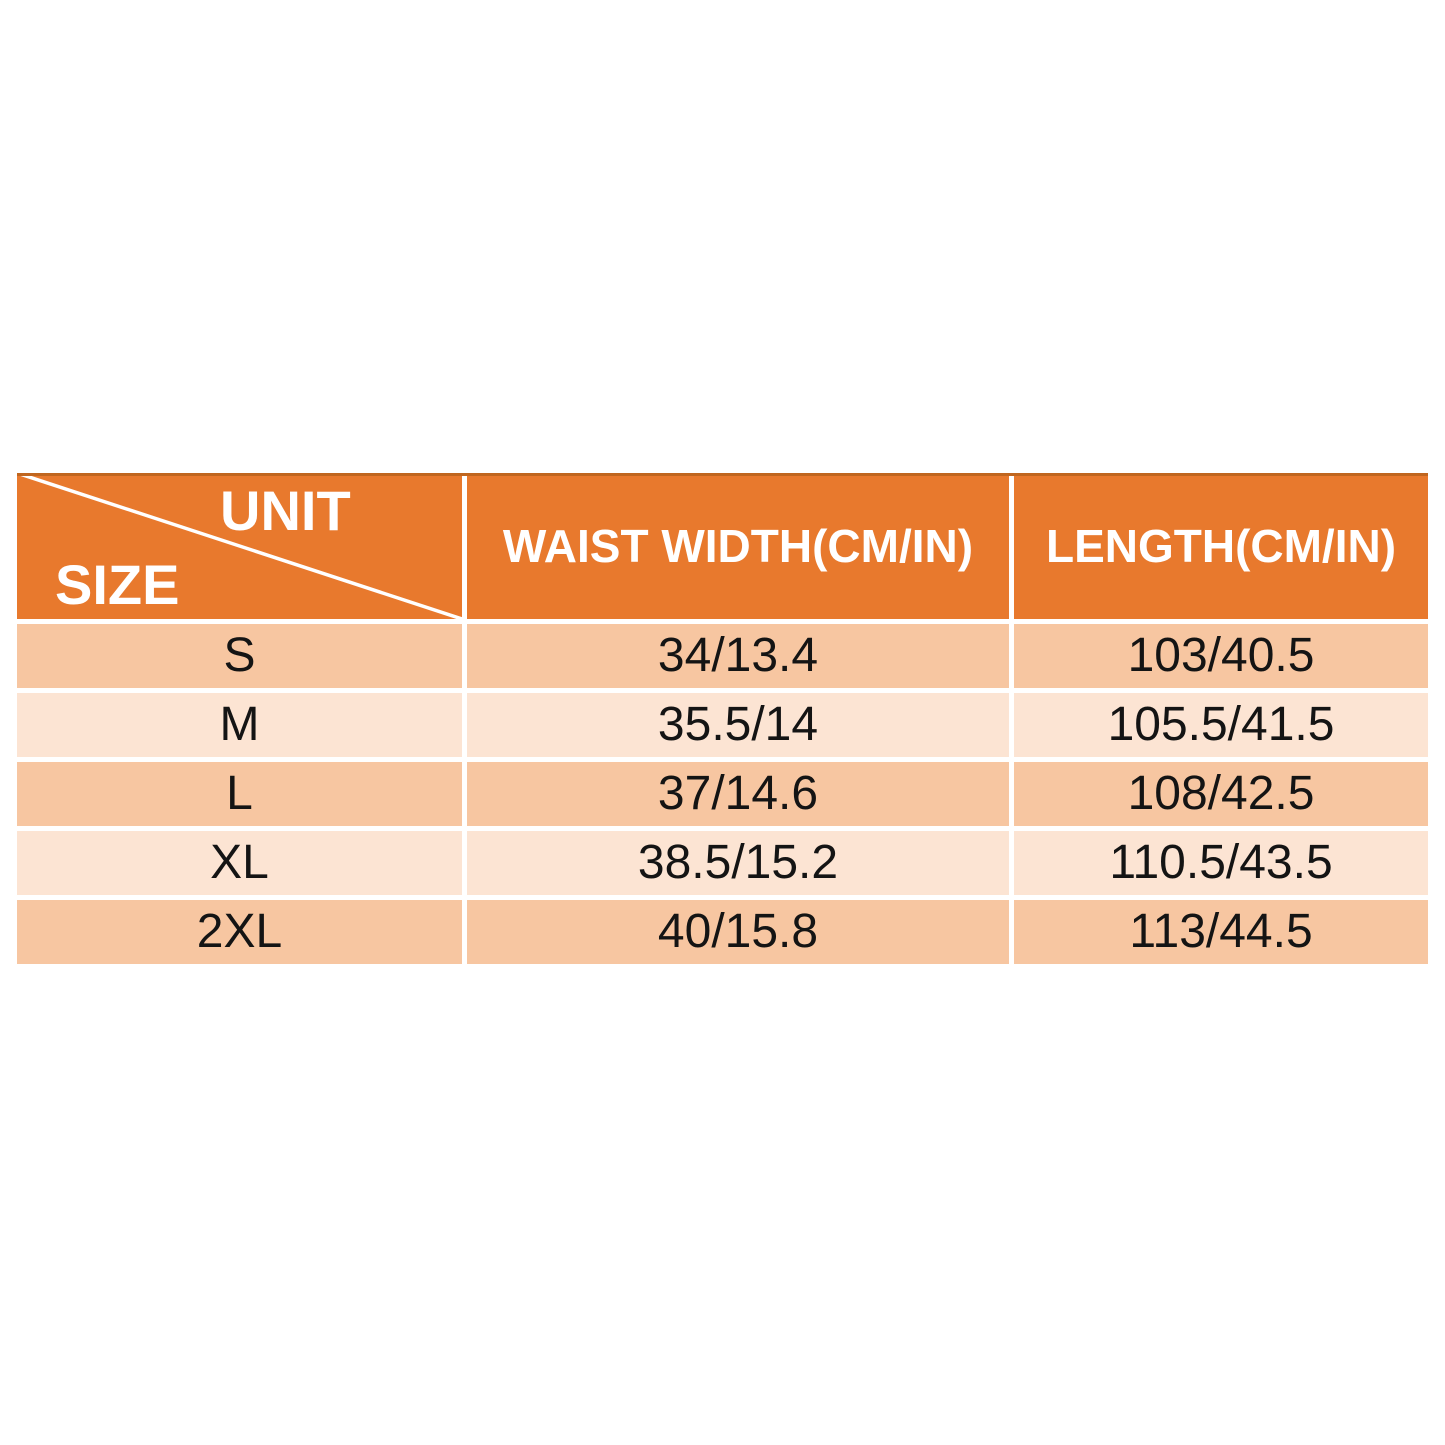  I want to click on corner-header-cell: UNIT SIZE, so click(239, 546).